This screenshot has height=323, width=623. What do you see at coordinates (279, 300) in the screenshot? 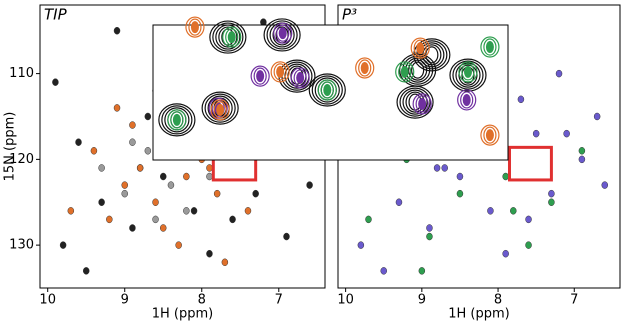
I see `x-tick-label: 7` at bounding box center [279, 300].